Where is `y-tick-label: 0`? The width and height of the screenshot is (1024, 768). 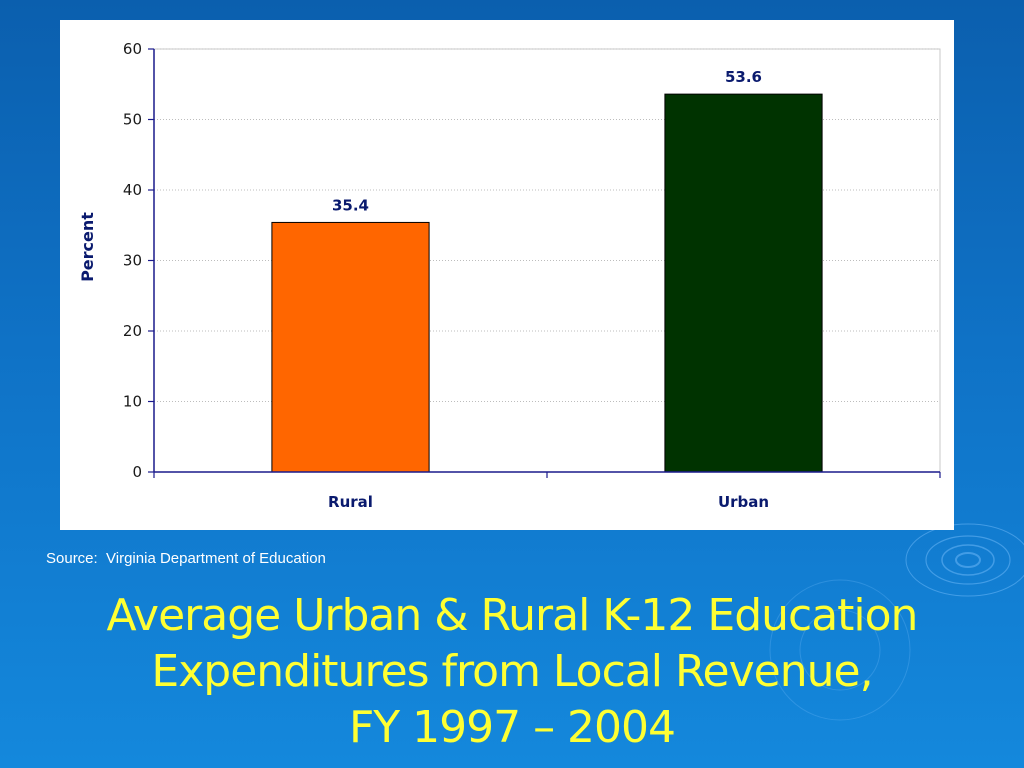 y-tick-label: 0 is located at coordinates (137, 472).